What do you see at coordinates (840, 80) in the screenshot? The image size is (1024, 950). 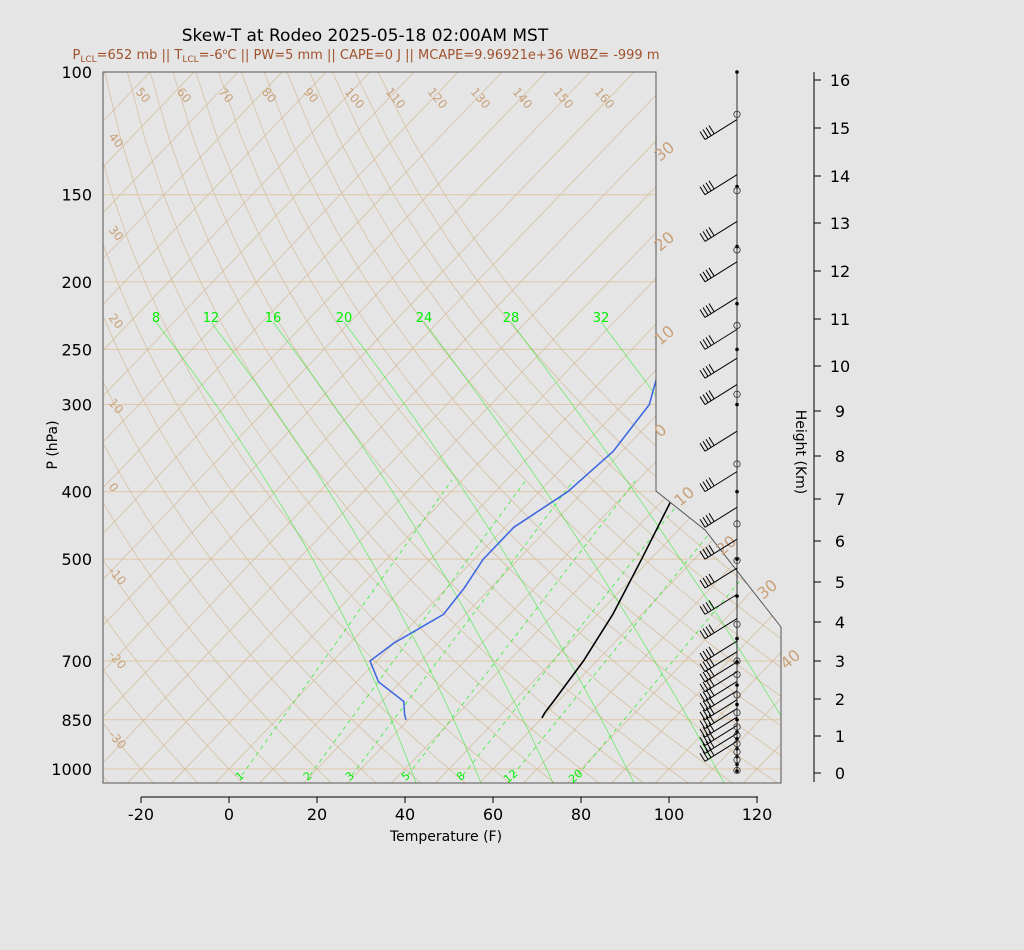 I see `height-tick-label: 16` at bounding box center [840, 80].